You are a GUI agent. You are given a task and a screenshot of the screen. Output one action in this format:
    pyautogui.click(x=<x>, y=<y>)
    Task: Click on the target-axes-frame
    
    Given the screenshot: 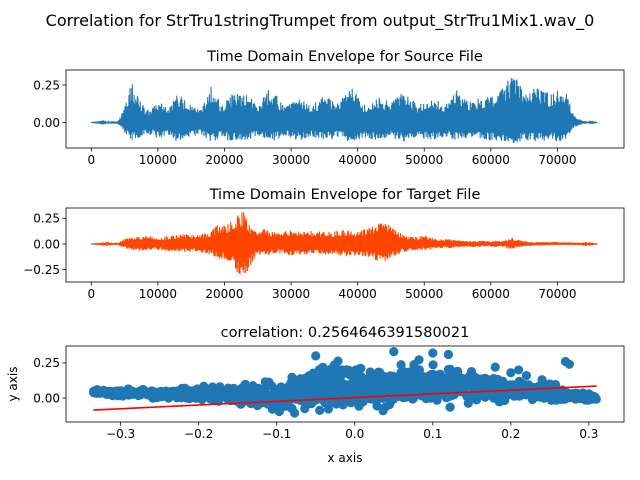 What is the action you would take?
    pyautogui.click(x=345, y=245)
    